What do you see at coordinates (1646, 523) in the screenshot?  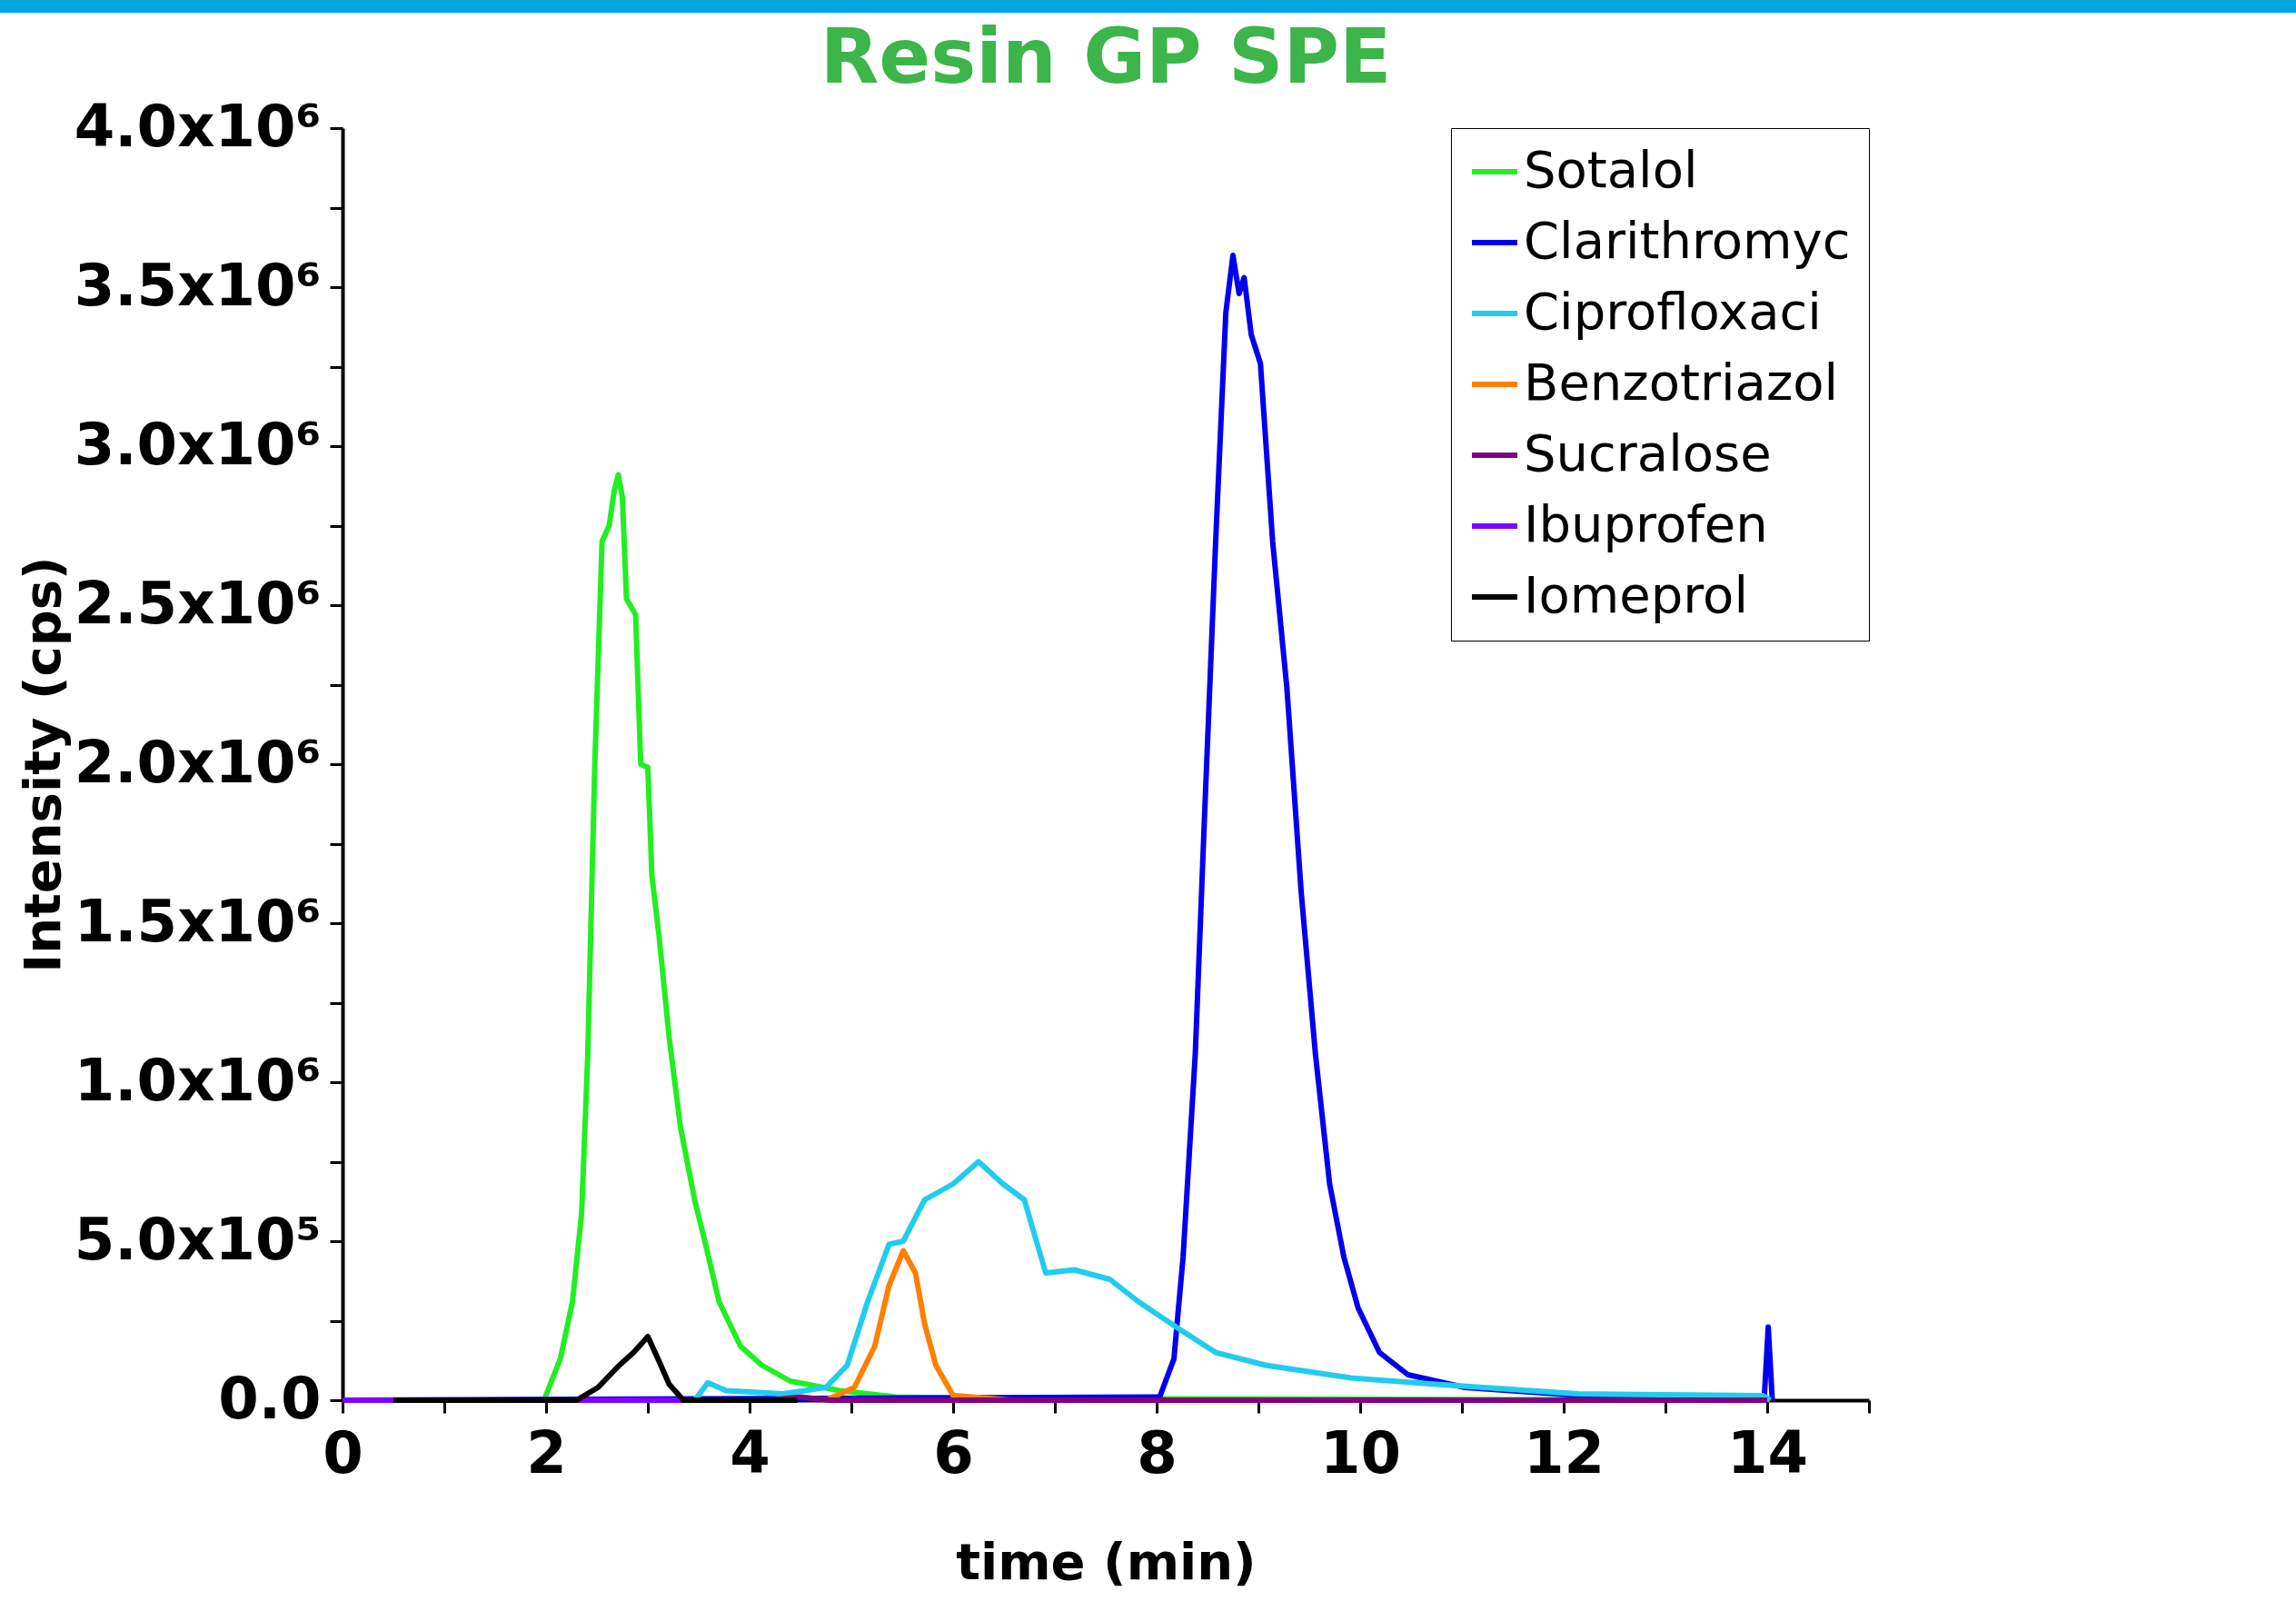 I see `legend-label: Ibuprofen` at bounding box center [1646, 523].